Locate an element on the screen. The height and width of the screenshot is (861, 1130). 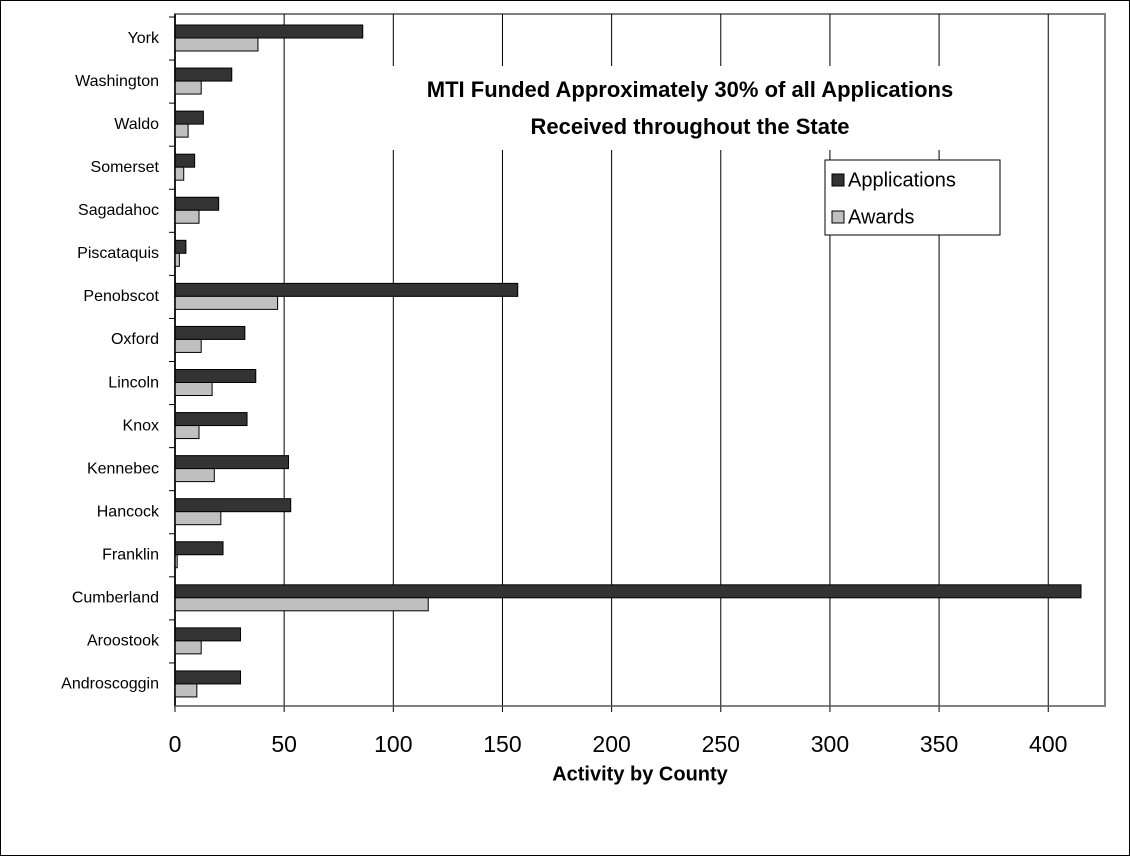
y-tick-label: Kennebec is located at coordinates (123, 468).